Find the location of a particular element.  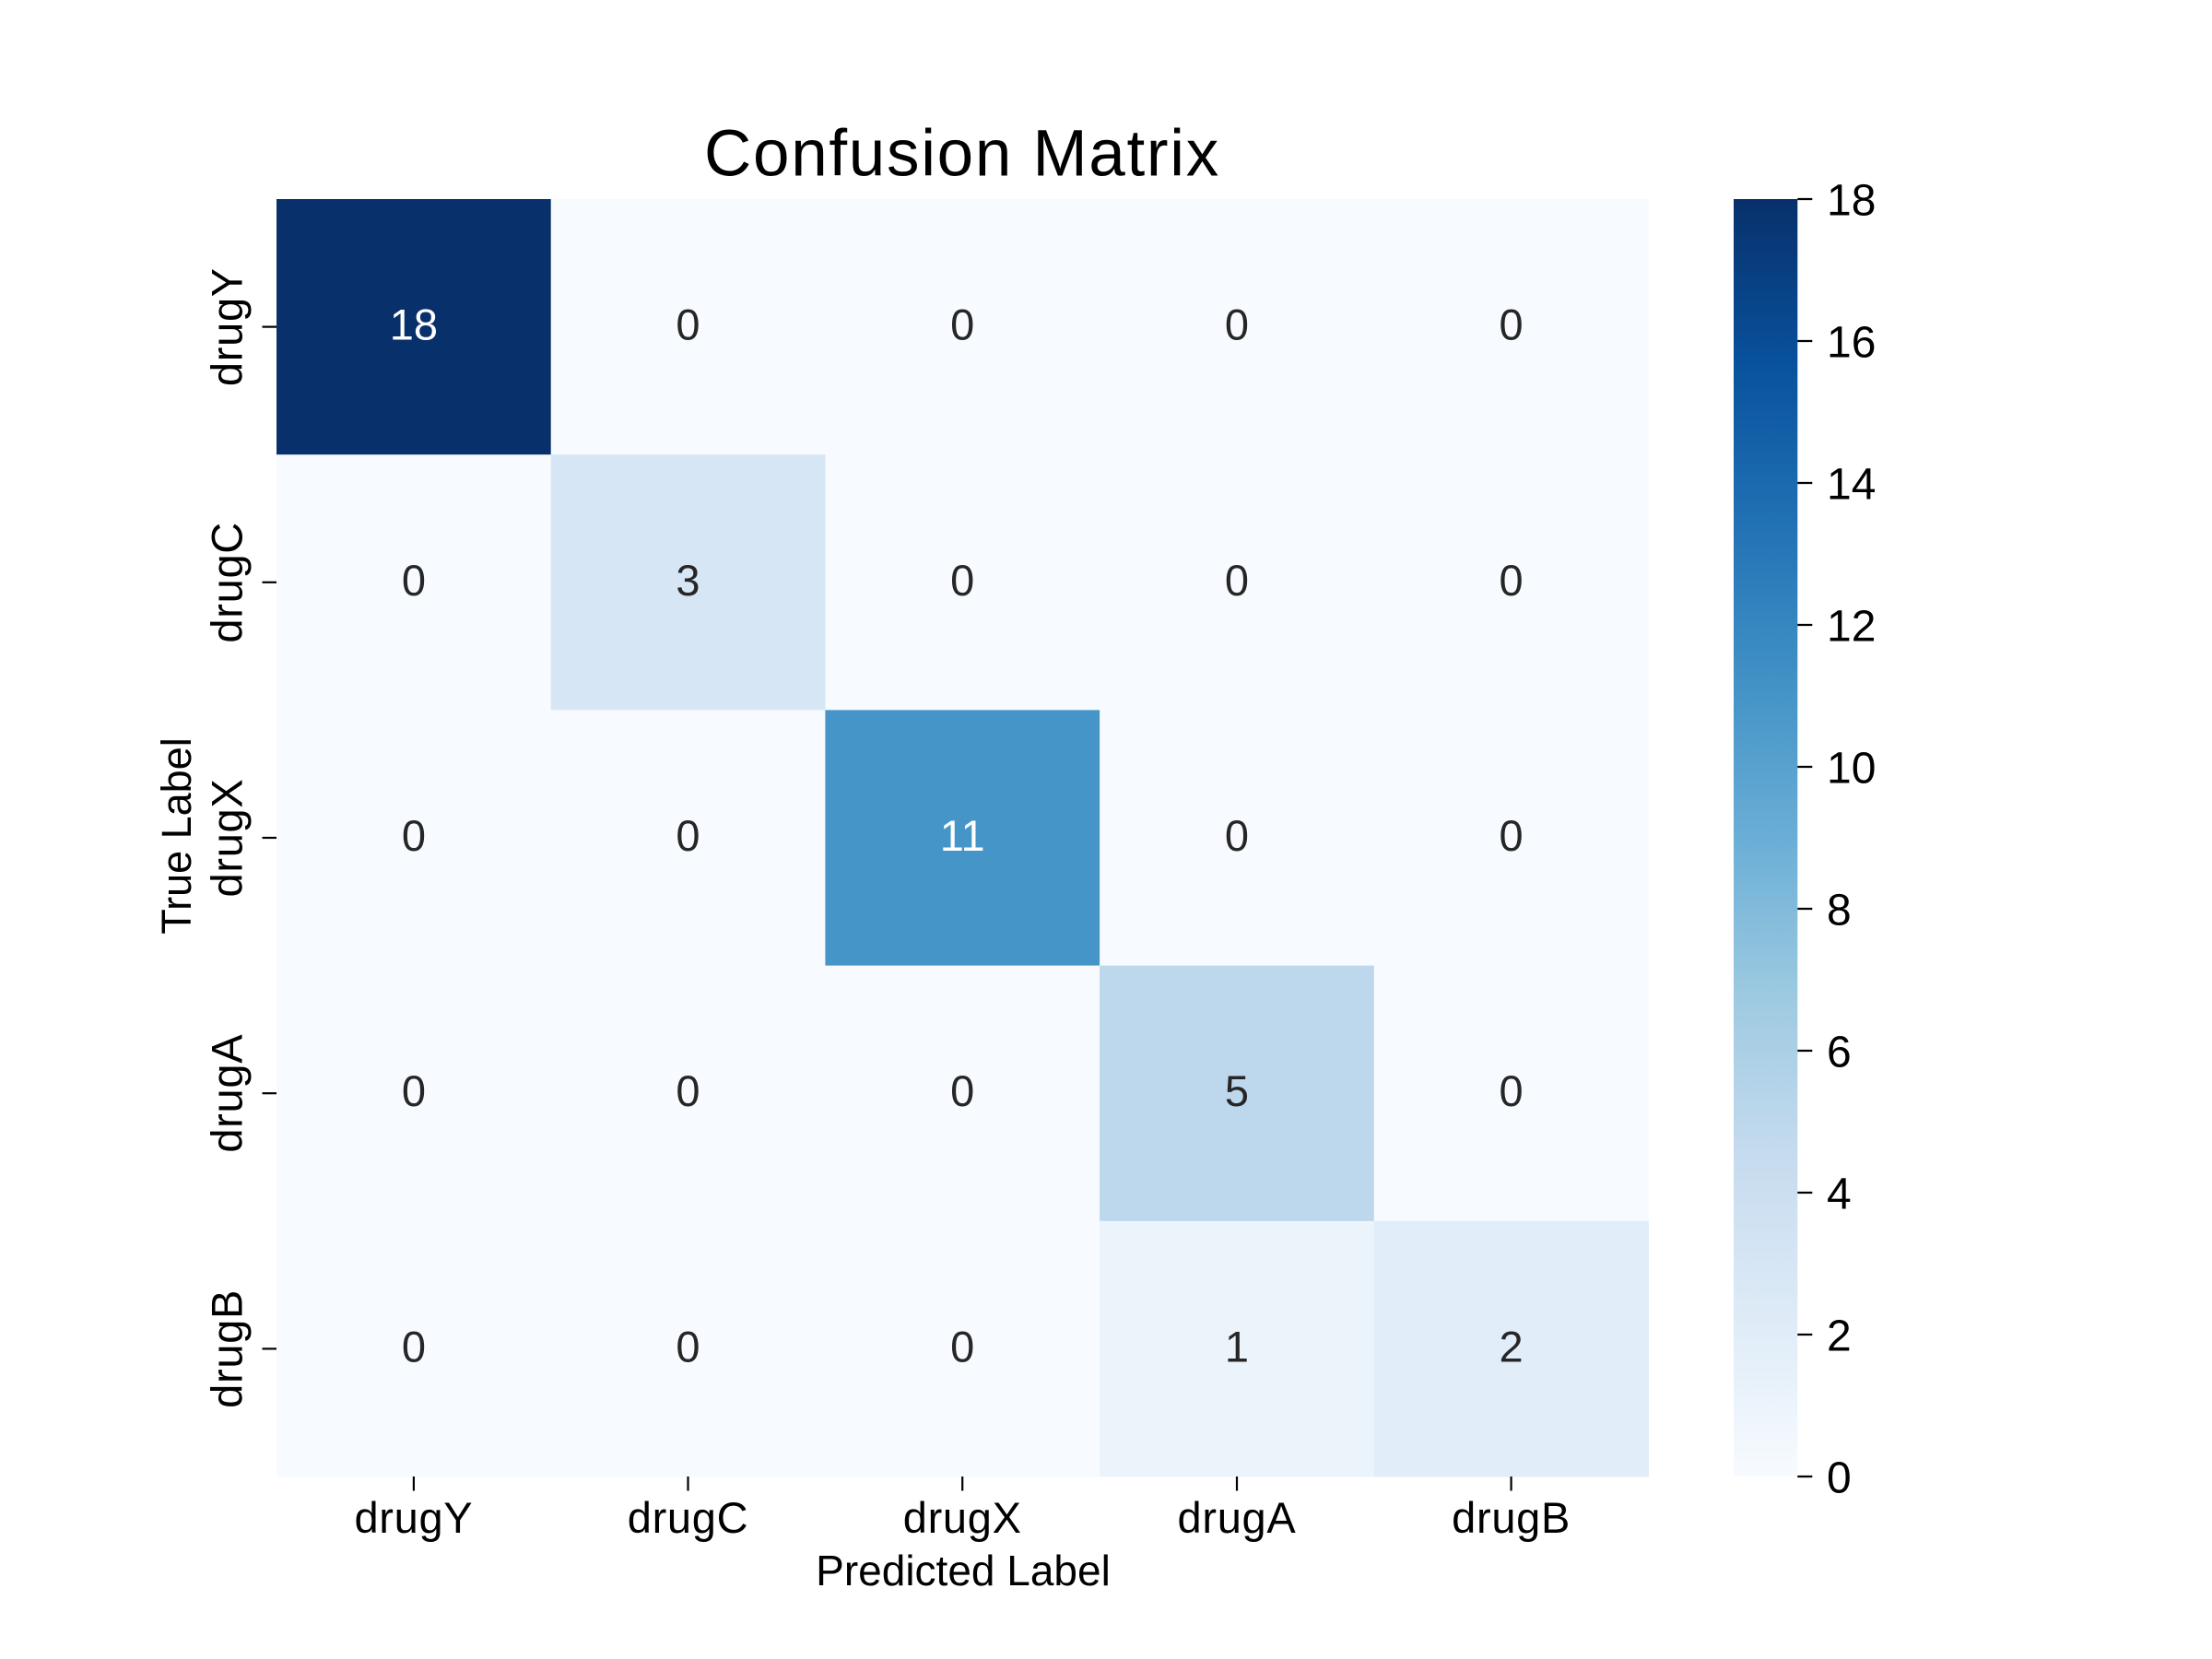

svg-text: True Label is located at coordinates (176, 835).